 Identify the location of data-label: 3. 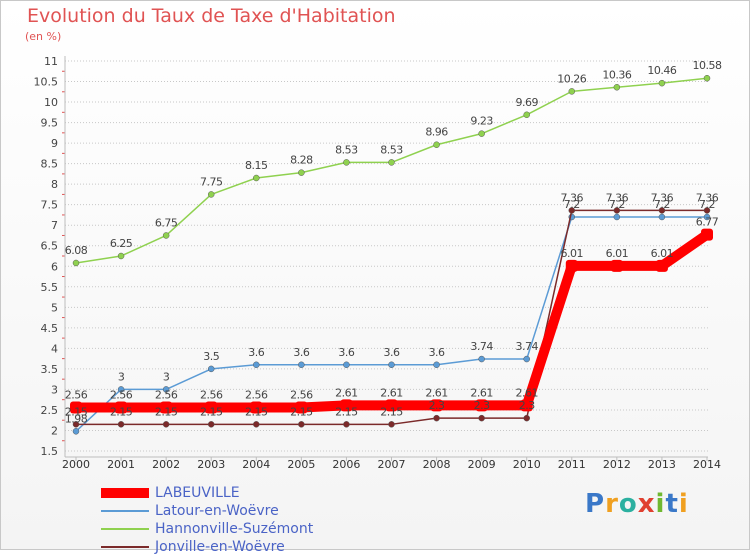
(166, 376).